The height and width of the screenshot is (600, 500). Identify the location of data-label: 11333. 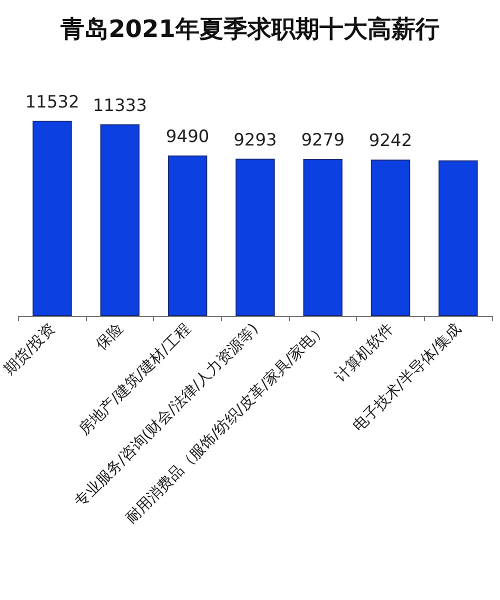
(119, 106).